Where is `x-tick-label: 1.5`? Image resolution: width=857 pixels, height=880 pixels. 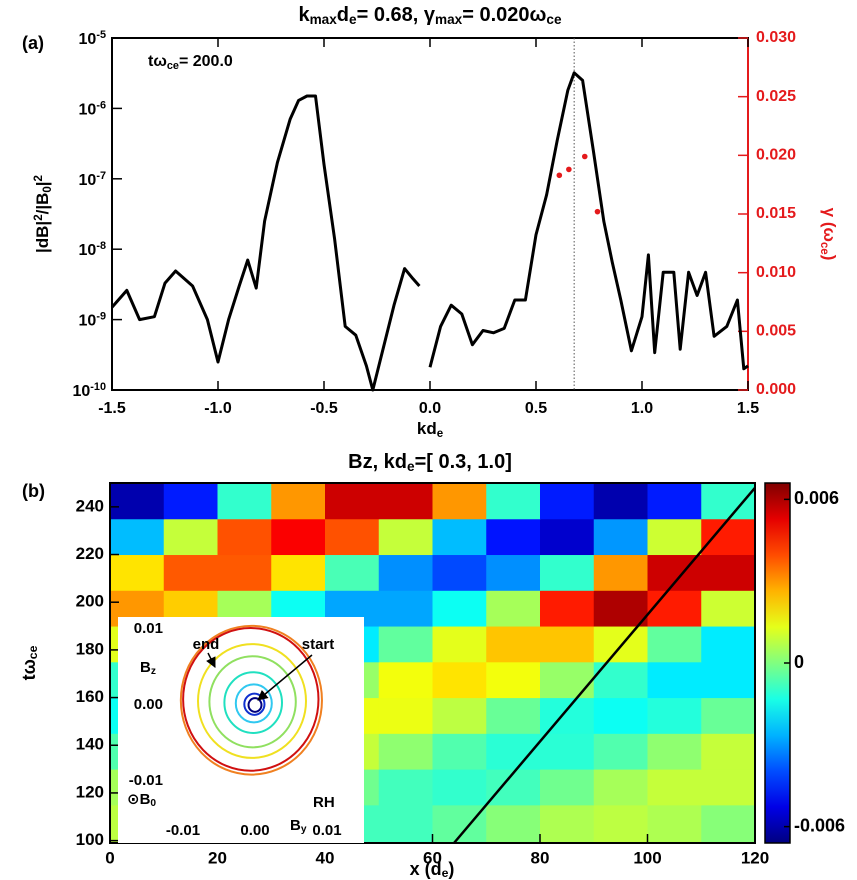 x-tick-label: 1.5 is located at coordinates (748, 408).